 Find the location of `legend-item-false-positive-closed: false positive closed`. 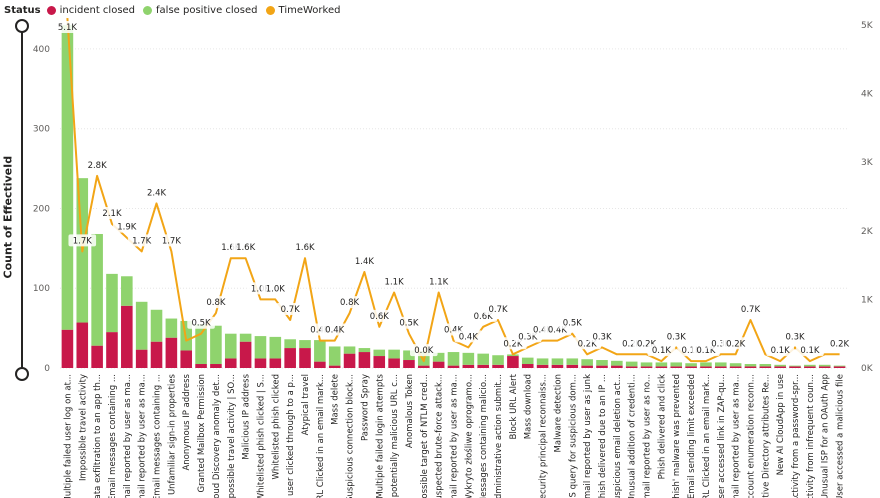

legend-item-false-positive-closed: false positive closed is located at coordinates (200, 10).